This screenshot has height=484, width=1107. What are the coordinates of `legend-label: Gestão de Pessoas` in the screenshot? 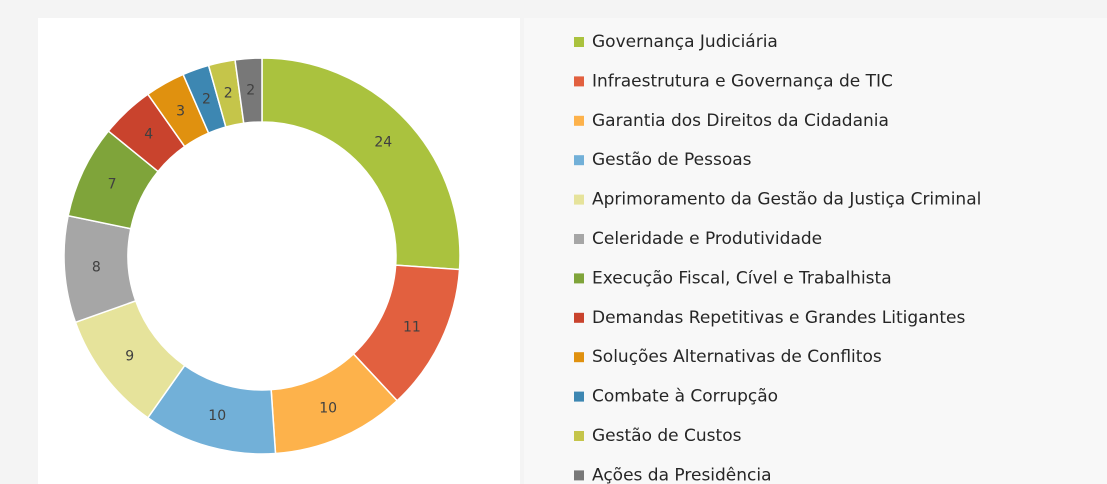 It's located at (672, 160).